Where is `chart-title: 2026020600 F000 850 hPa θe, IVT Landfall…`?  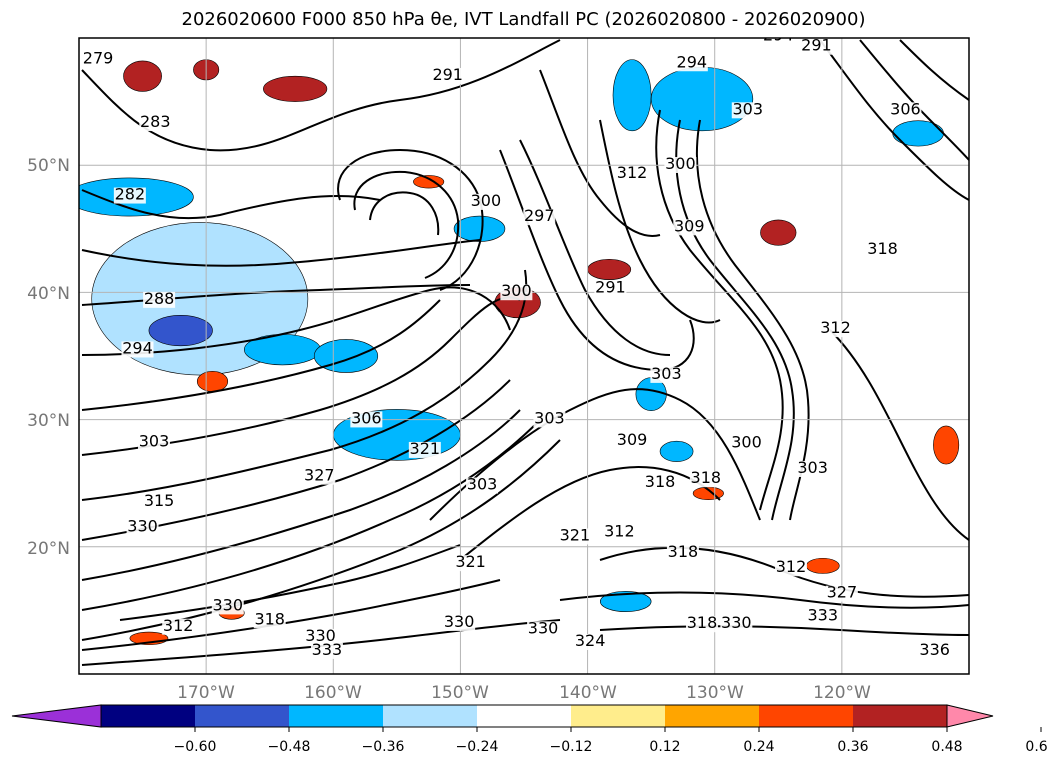 chart-title: 2026020600 F000 850 hPa θe, IVT Landfall… is located at coordinates (523, 19).